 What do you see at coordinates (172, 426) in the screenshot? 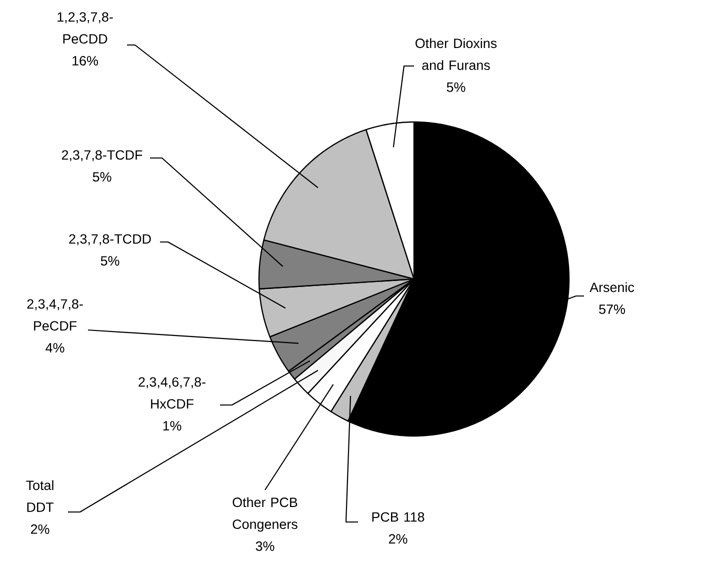
I see `data-label: 1%` at bounding box center [172, 426].